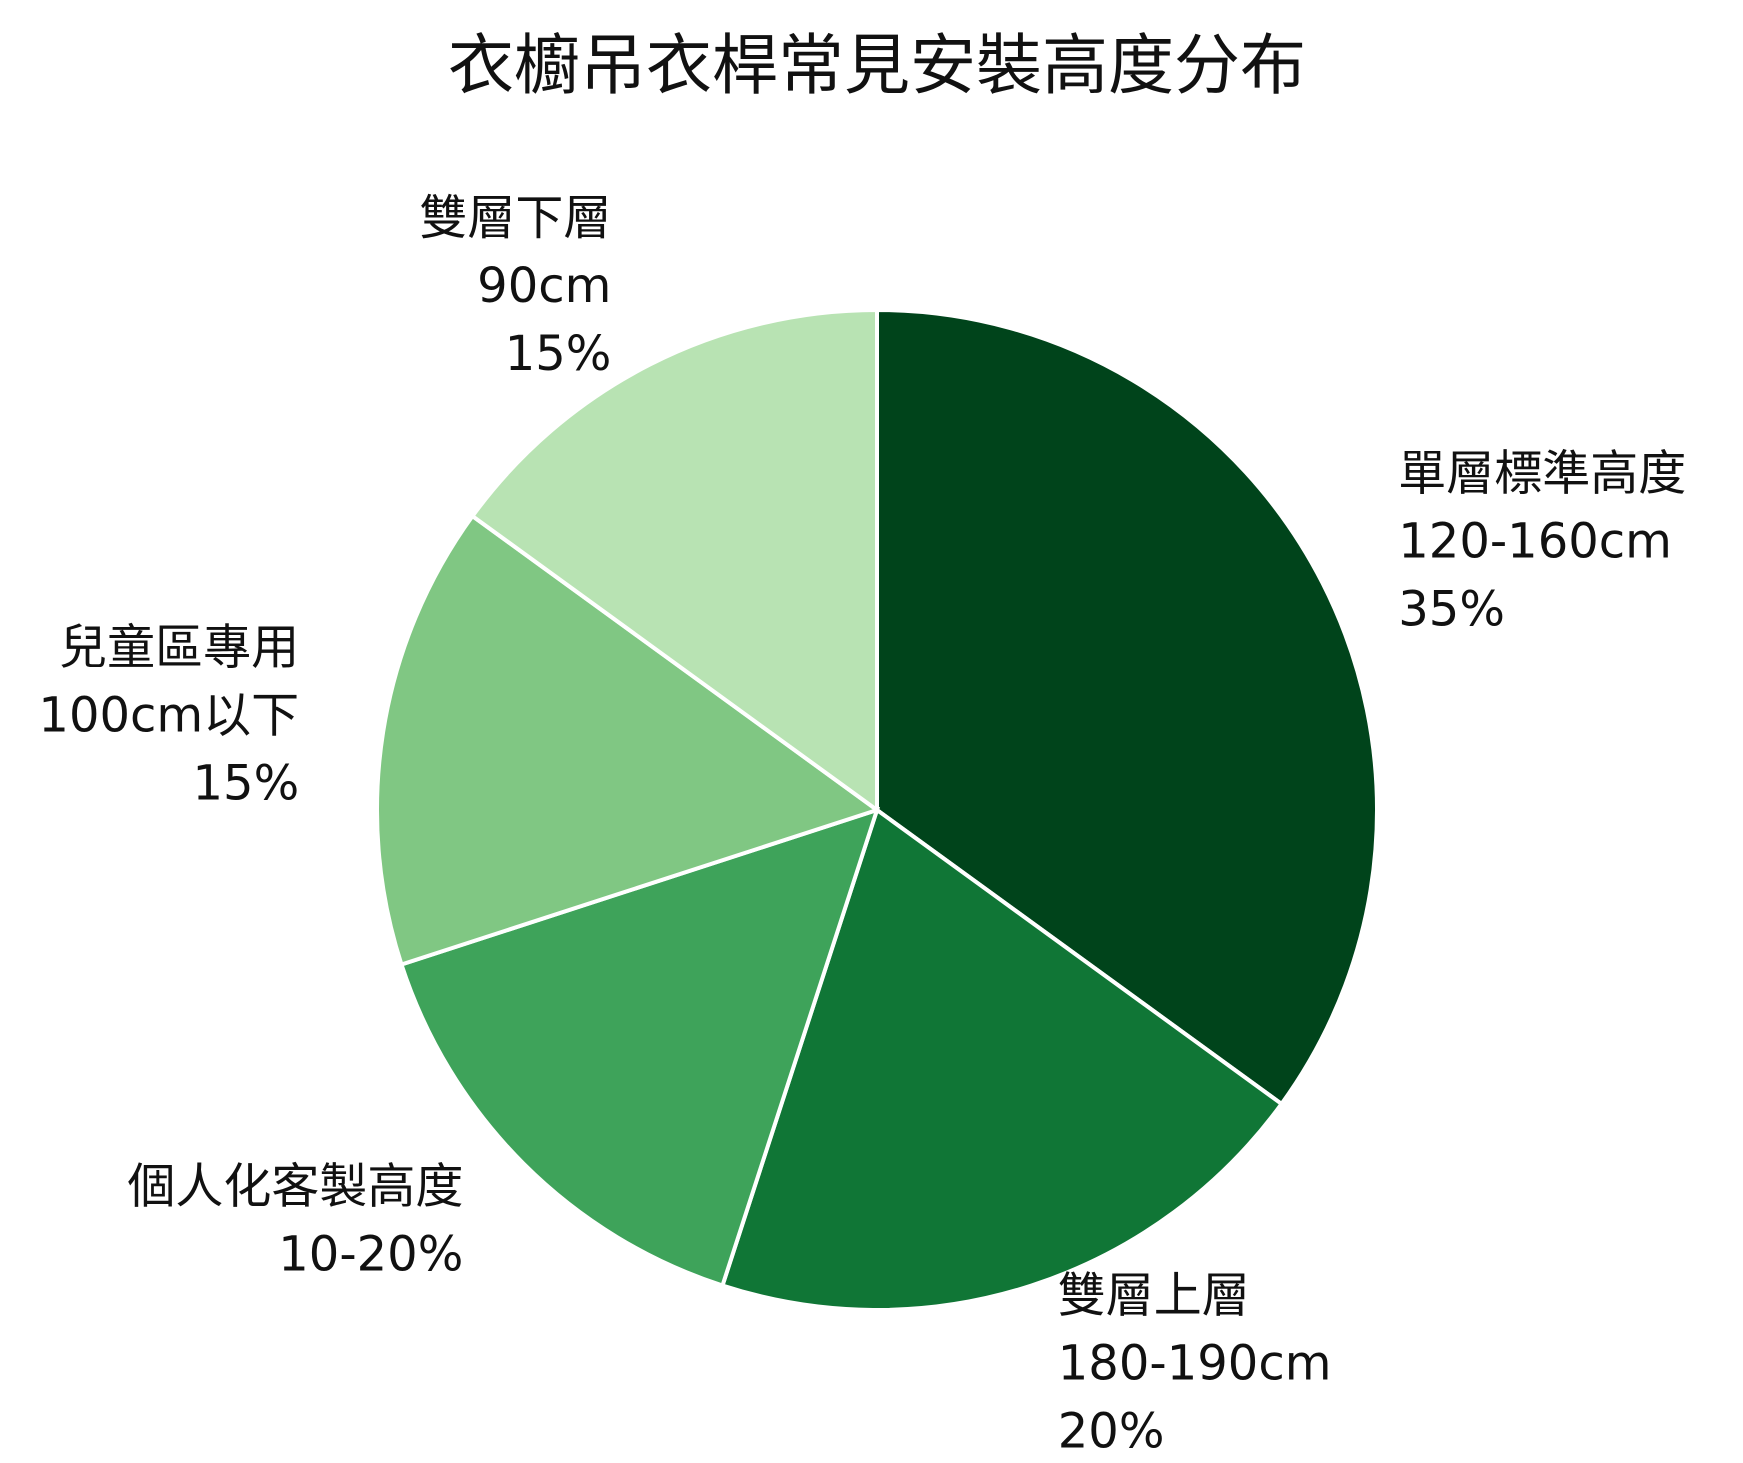  Describe the element at coordinates (179, 647) in the screenshot. I see `slice-label: 兒童區專用` at that location.